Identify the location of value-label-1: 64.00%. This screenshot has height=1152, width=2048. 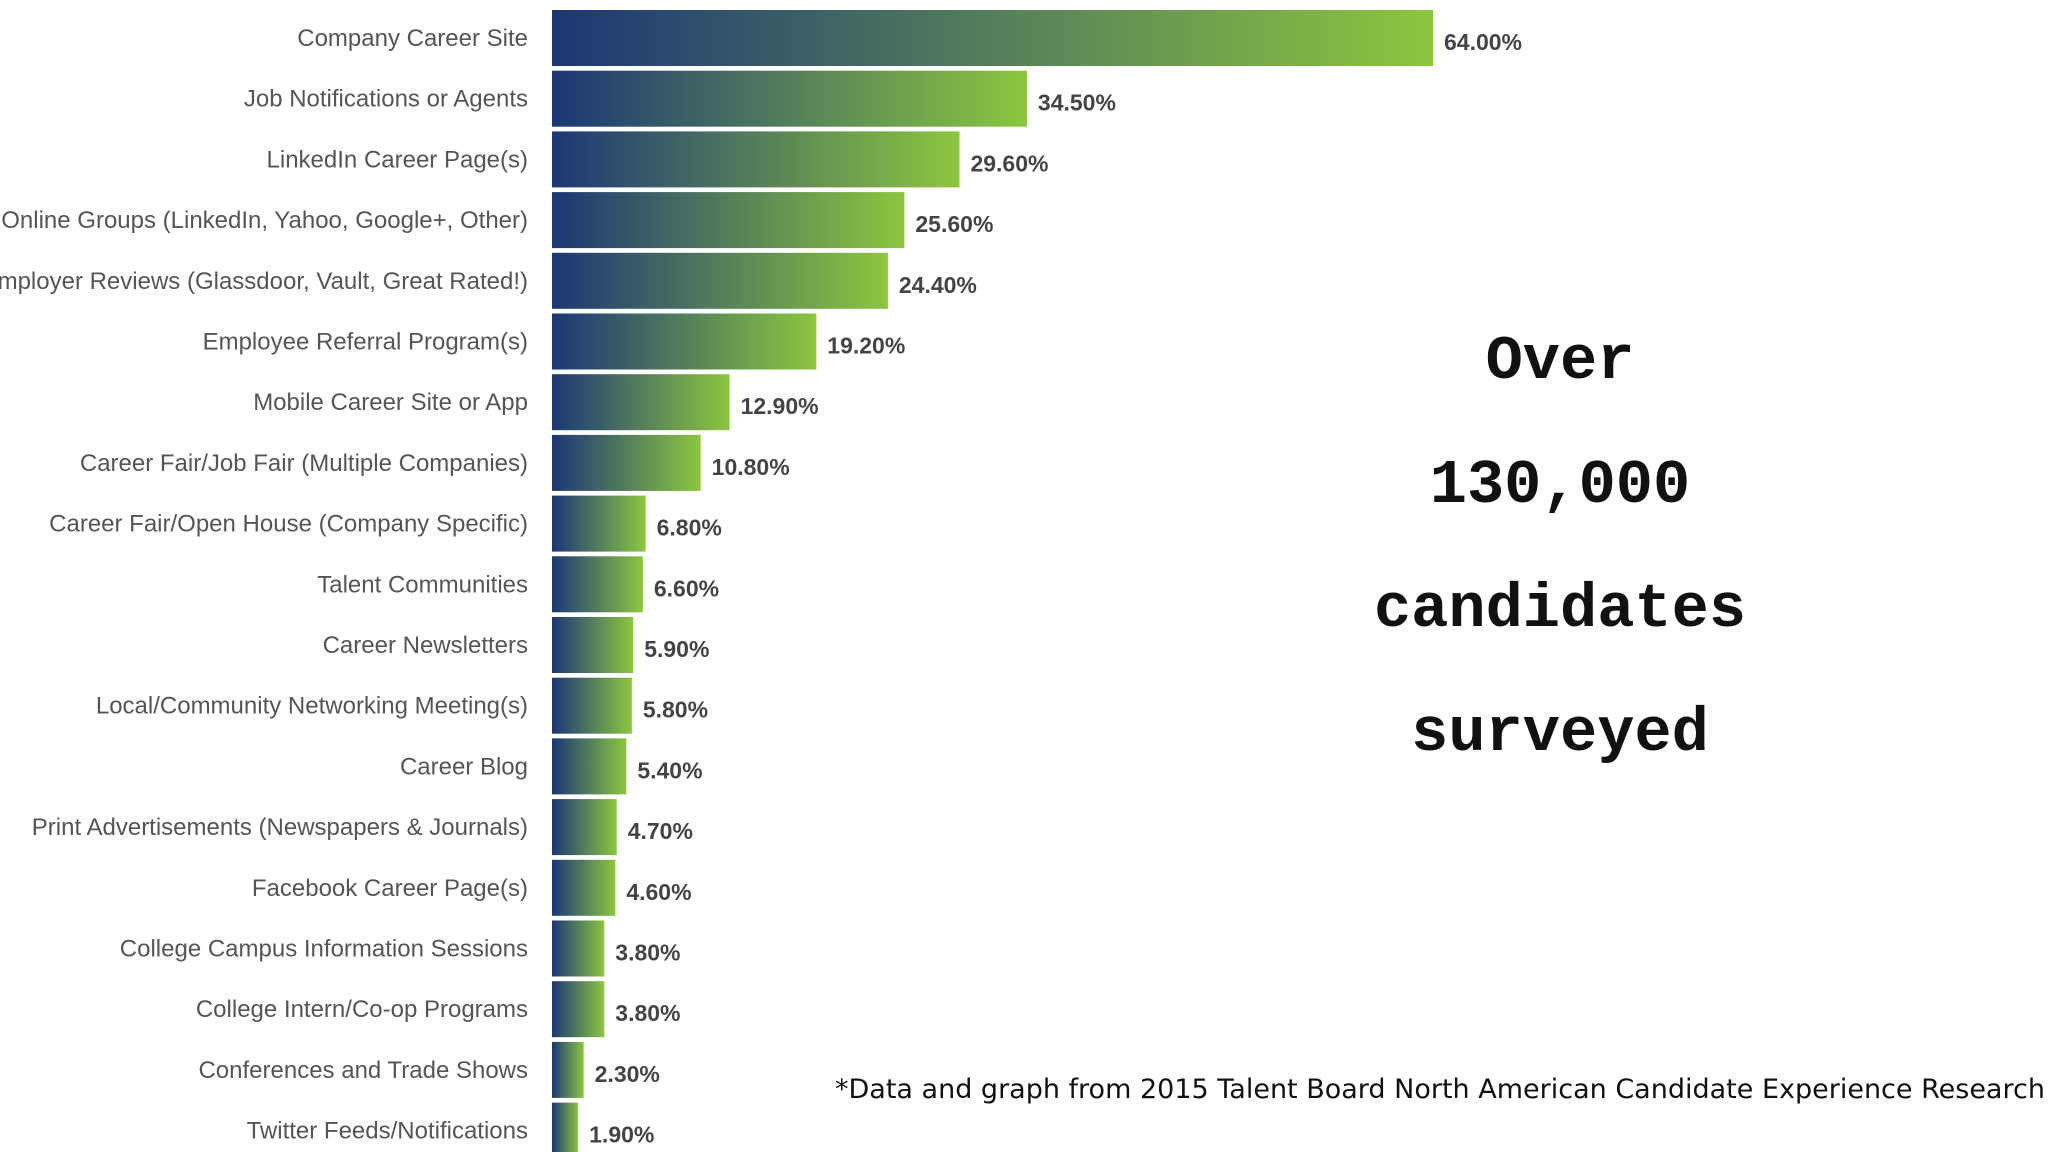
(1483, 42).